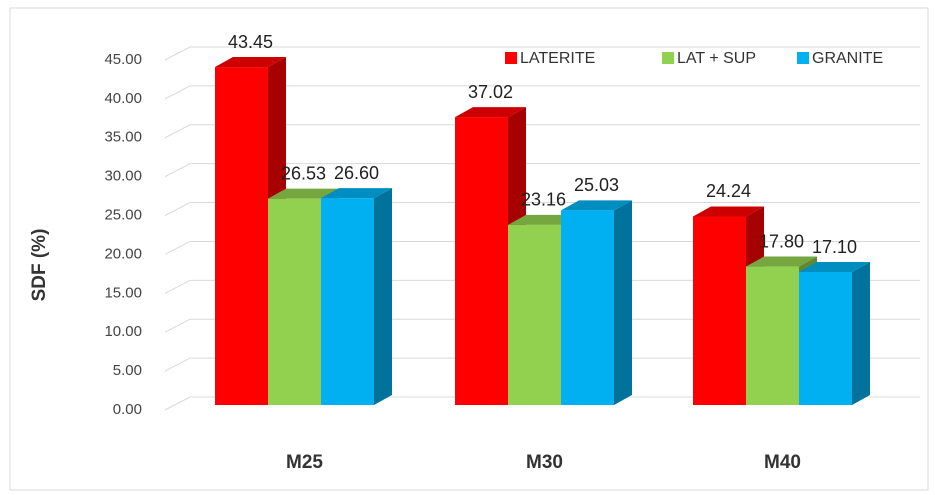 This screenshot has height=495, width=935. I want to click on y-tick-label: 15.00, so click(123, 292).